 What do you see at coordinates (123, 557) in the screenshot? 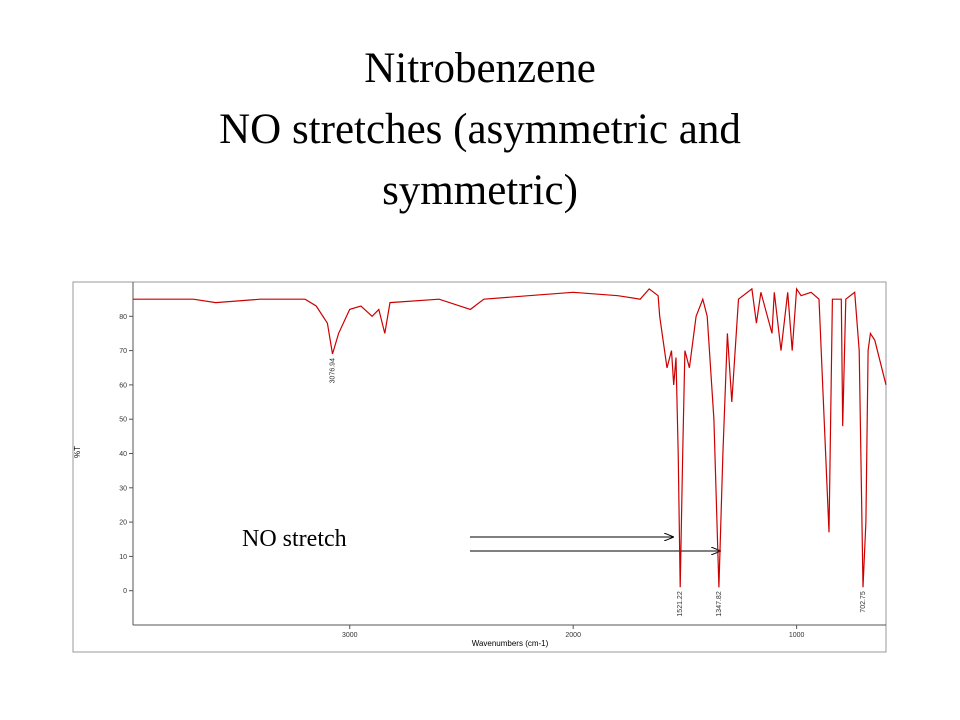
I see `y-tick-label: 10` at bounding box center [123, 557].